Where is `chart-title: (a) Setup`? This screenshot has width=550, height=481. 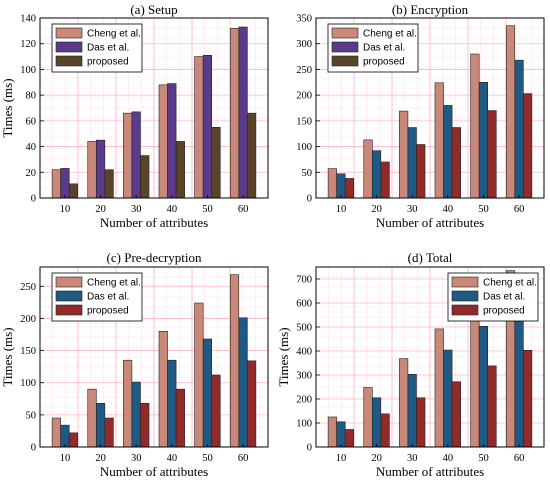
chart-title: (a) Setup is located at coordinates (153, 9).